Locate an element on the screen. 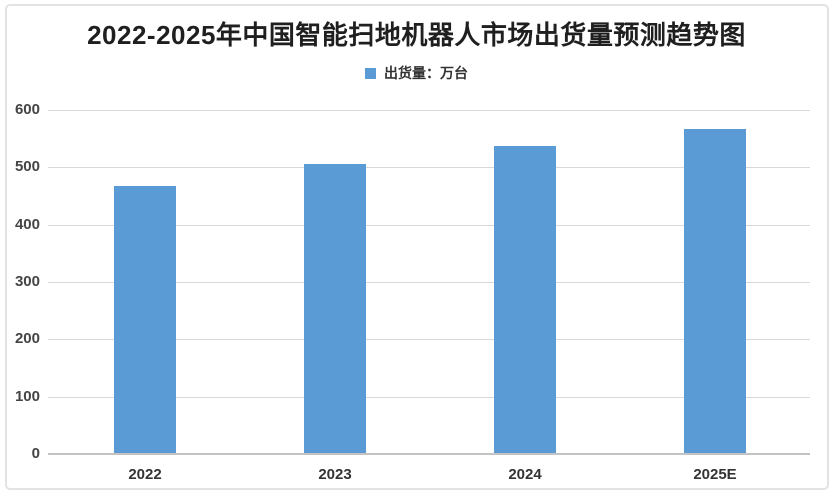 The image size is (833, 500). gridline-y300 is located at coordinates (429, 282).